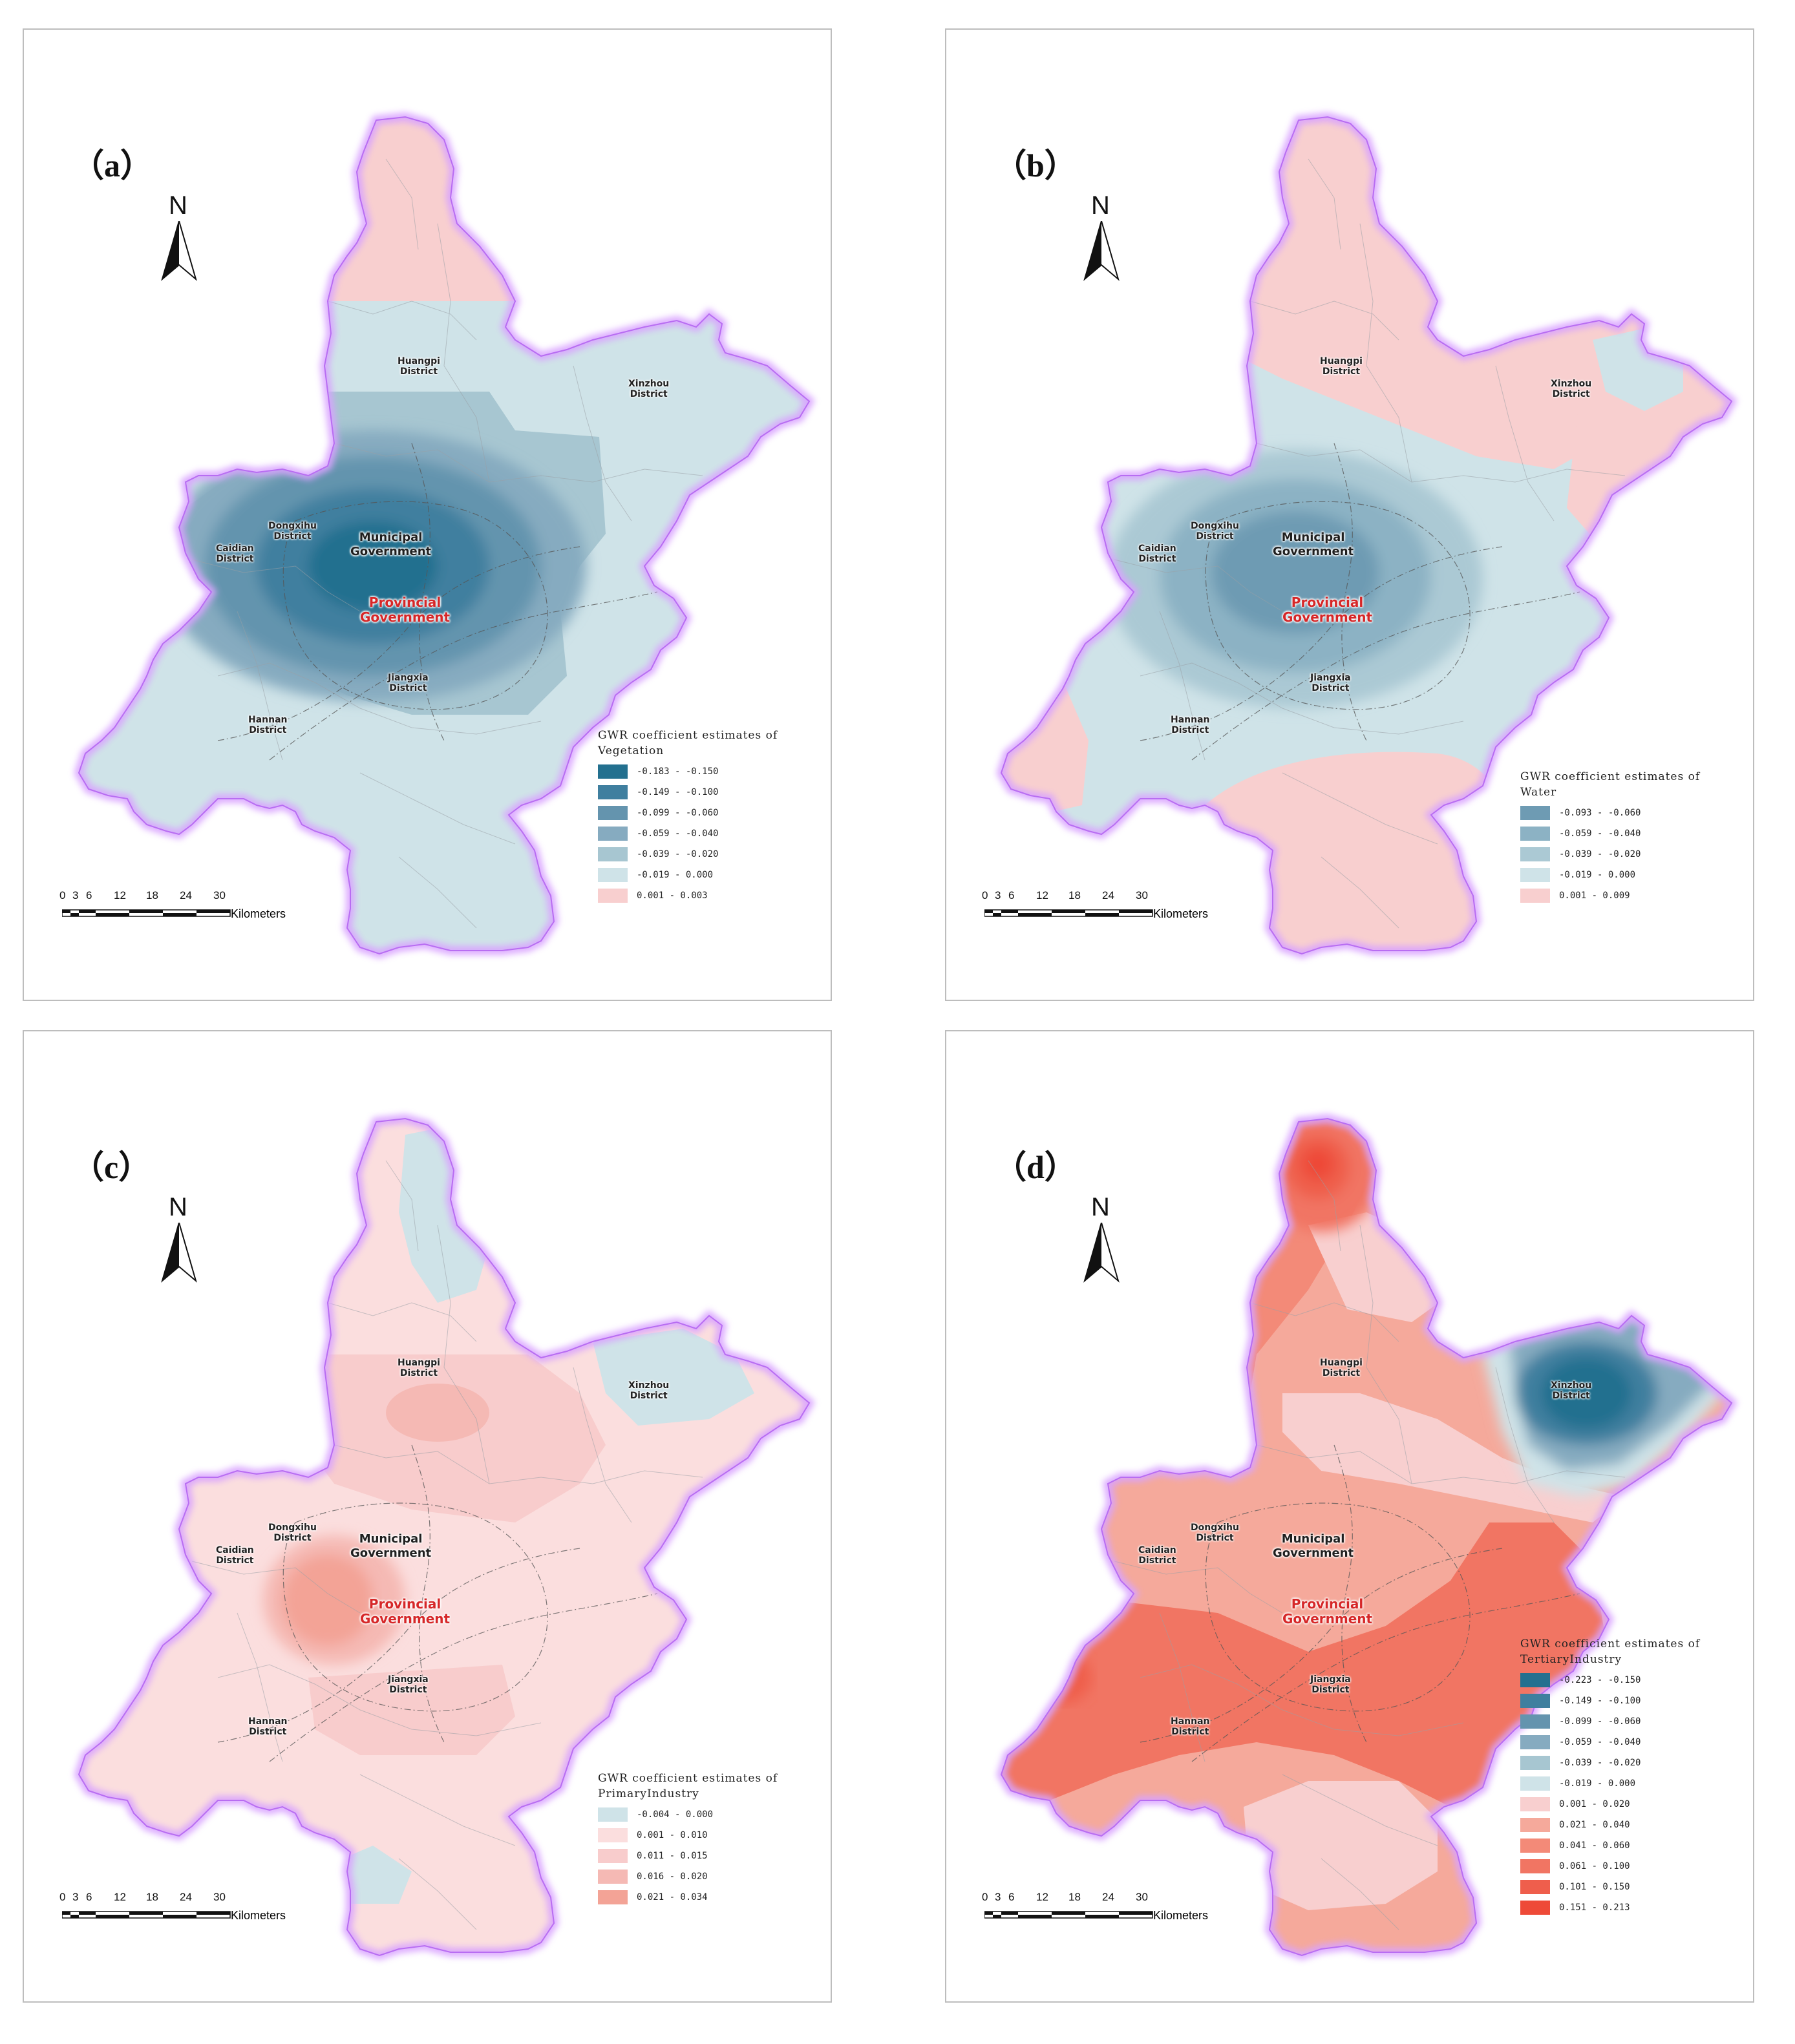 This screenshot has height=2044, width=1795. What do you see at coordinates (1100, 205) in the screenshot?
I see `north-label: N` at bounding box center [1100, 205].